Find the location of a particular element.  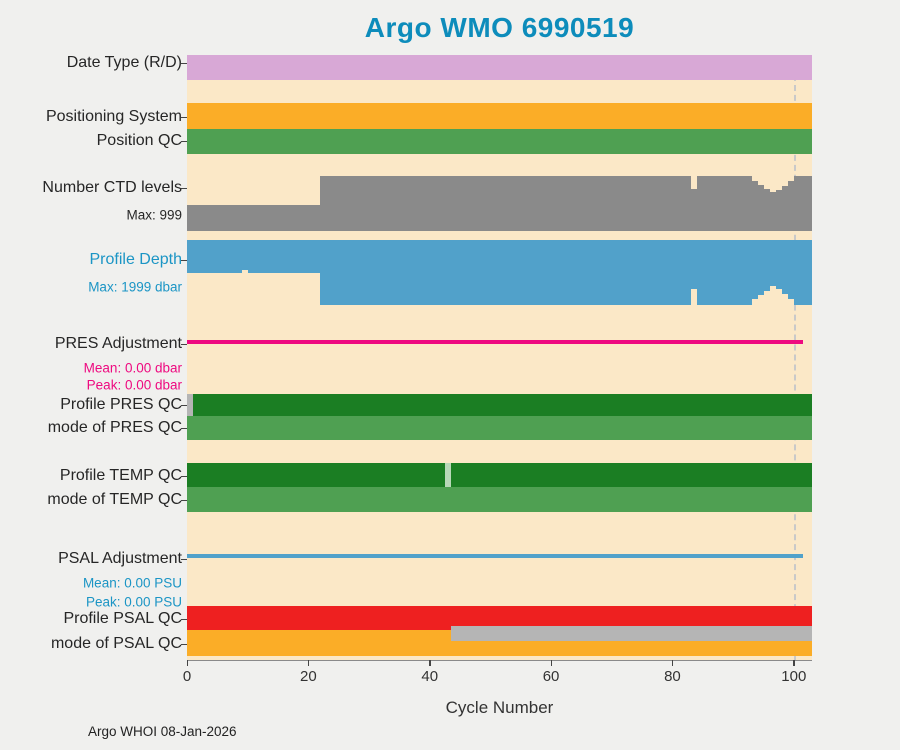

row-label-position-qc: Position QC is located at coordinates (139, 140).